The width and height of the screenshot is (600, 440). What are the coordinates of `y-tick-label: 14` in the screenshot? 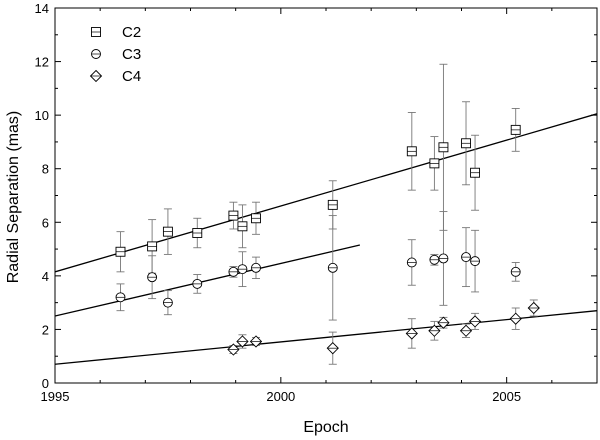 It's located at (42, 8).